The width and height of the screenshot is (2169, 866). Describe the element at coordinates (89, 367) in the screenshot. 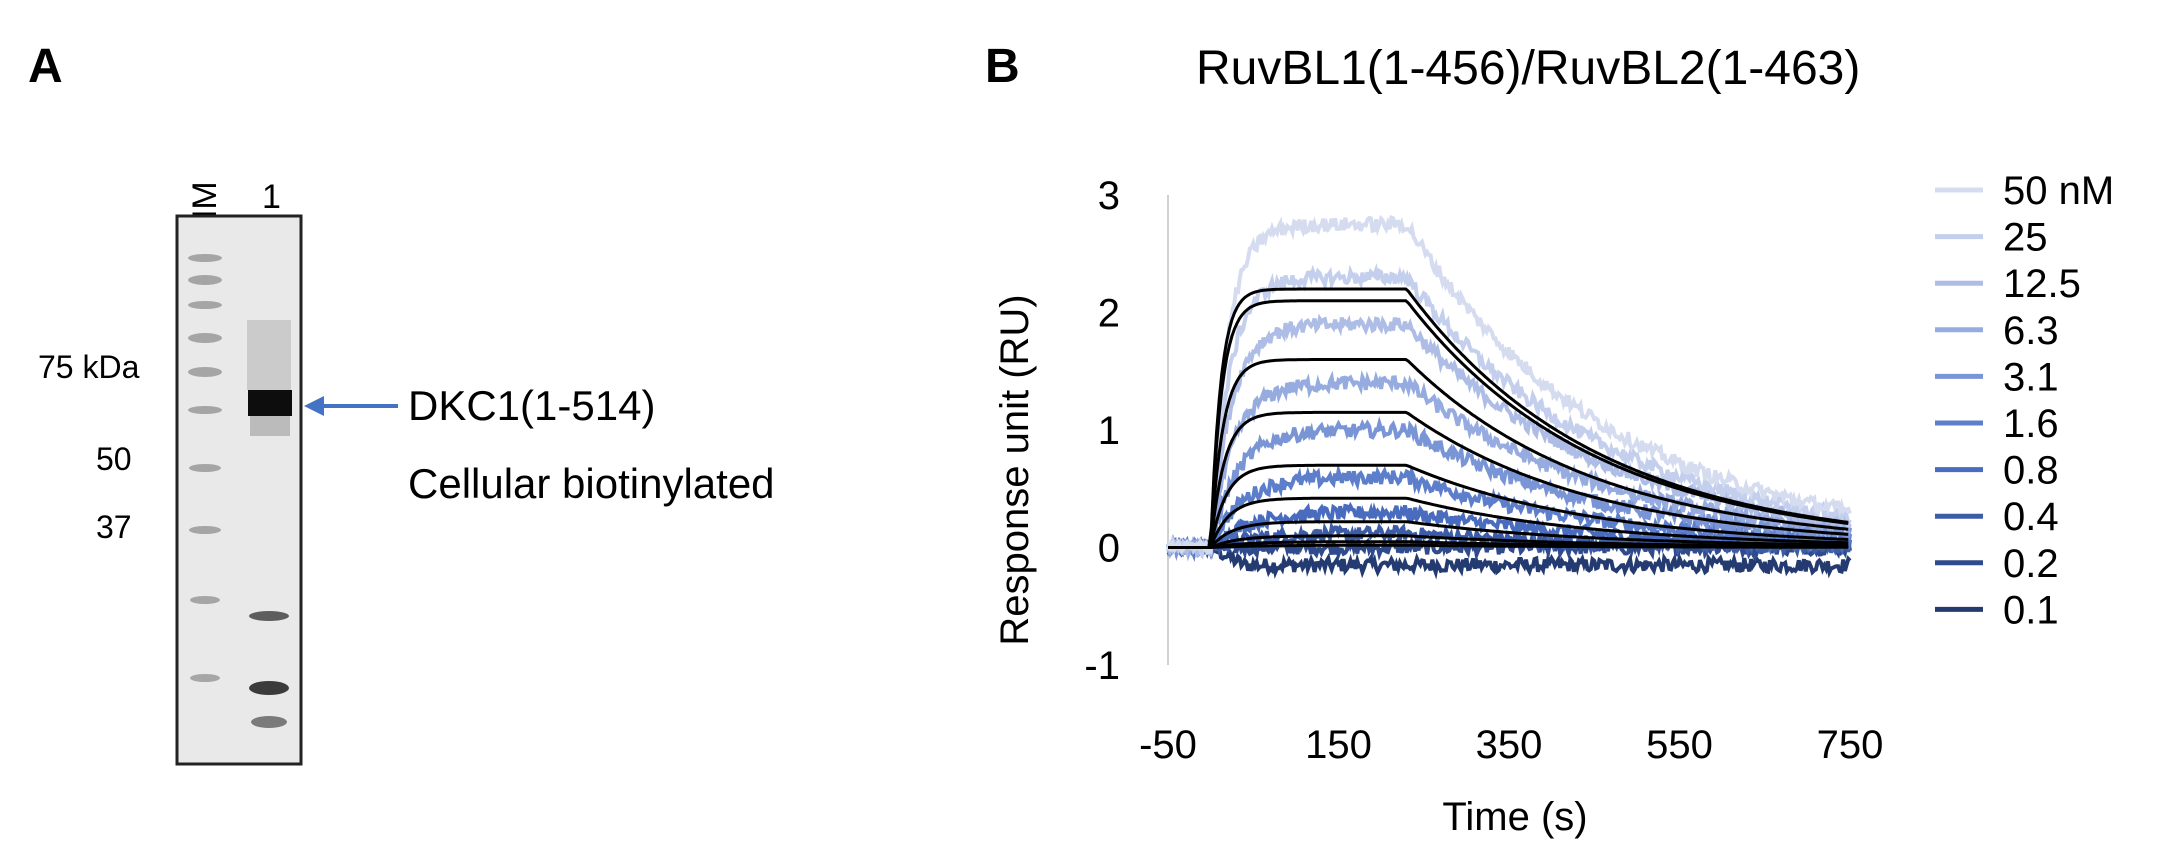

I see `mw-marker-75: 75 kDa` at that location.